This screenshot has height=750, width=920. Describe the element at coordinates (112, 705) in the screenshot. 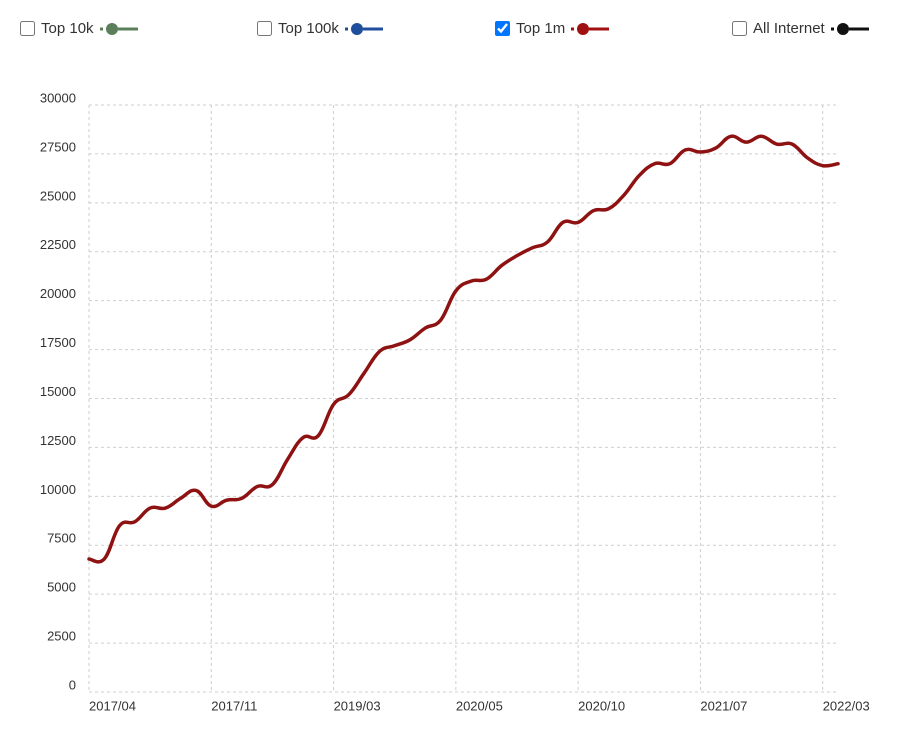

I see `x-tick-label: 2017/04` at that location.